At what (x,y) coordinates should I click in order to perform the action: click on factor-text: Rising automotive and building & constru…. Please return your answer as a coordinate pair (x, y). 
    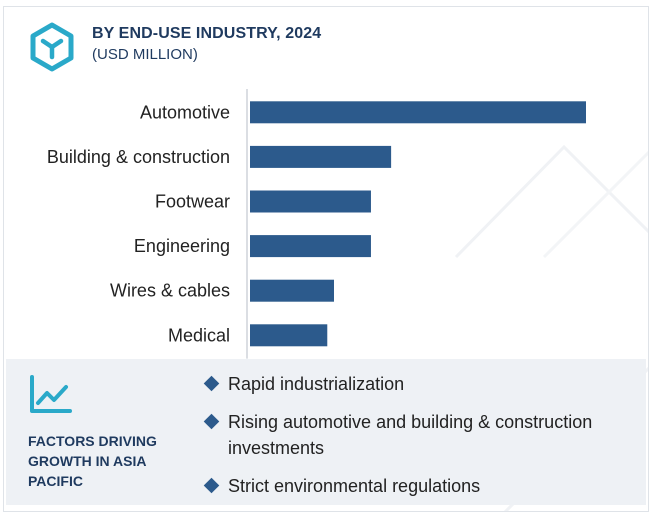
    Looking at the image, I should click on (410, 435).